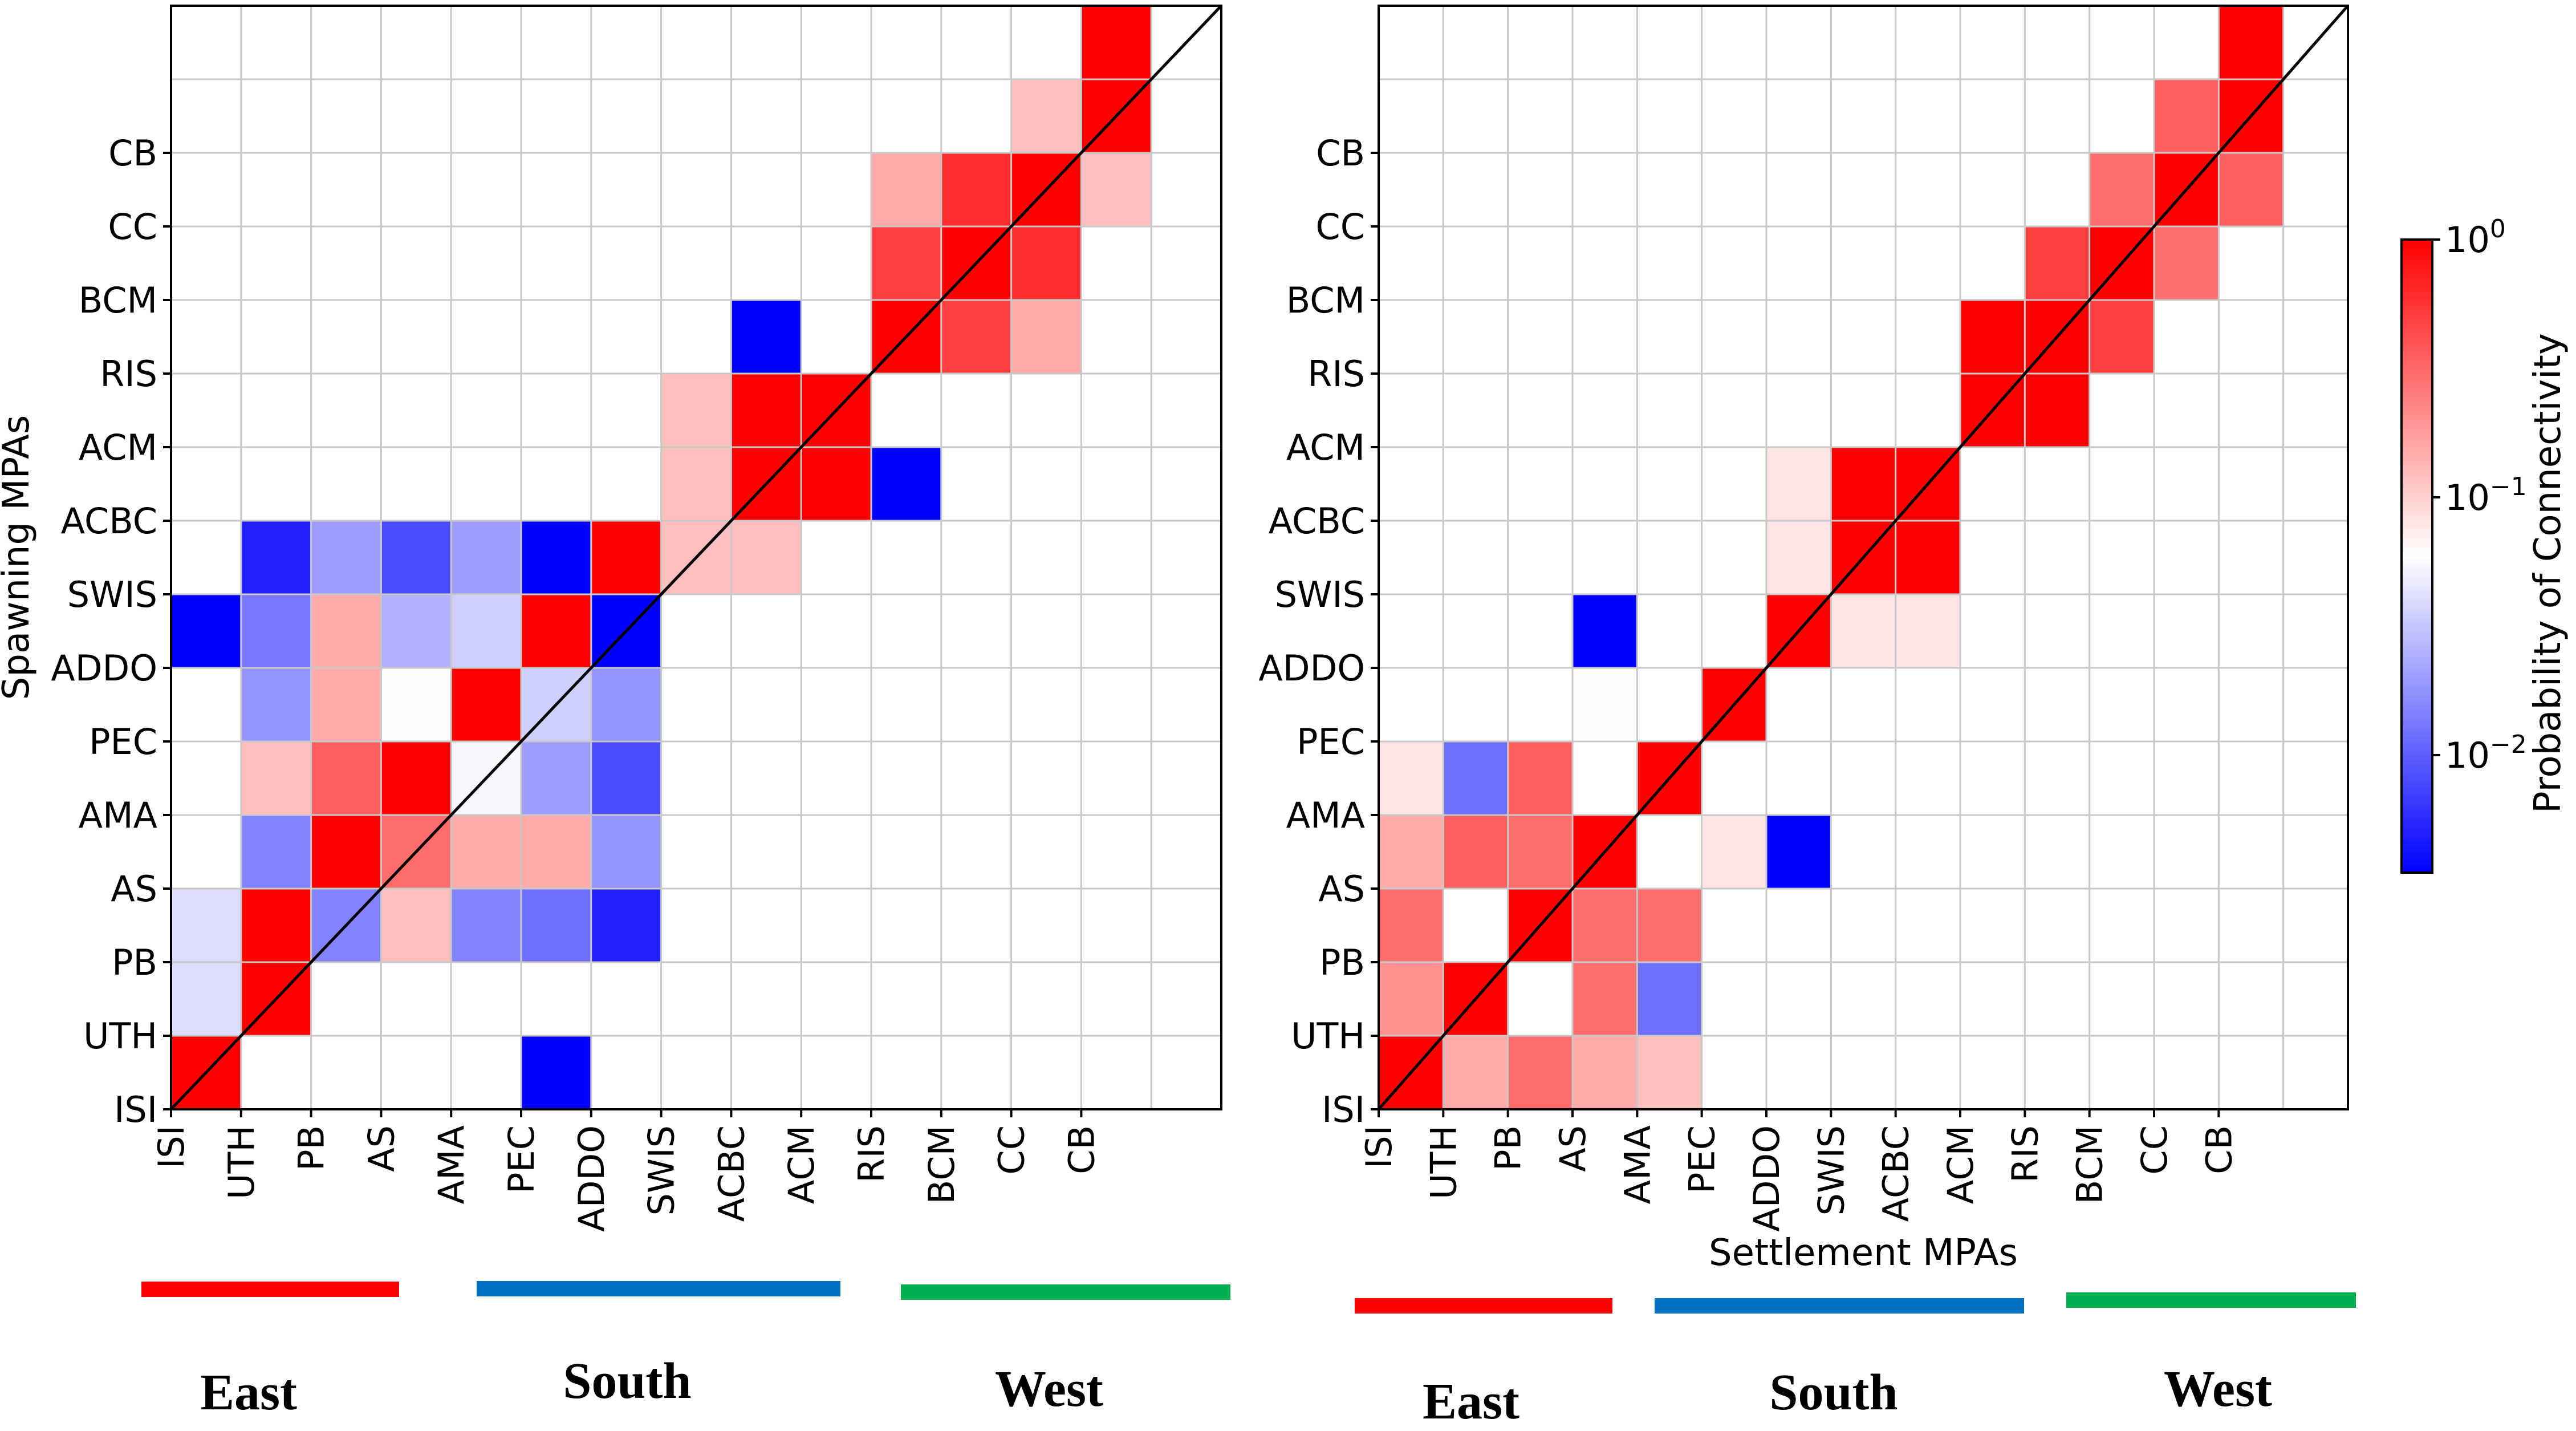  Describe the element at coordinates (1766, 1178) in the screenshot. I see `right-xtick-label-ADDO: ADDO` at that location.